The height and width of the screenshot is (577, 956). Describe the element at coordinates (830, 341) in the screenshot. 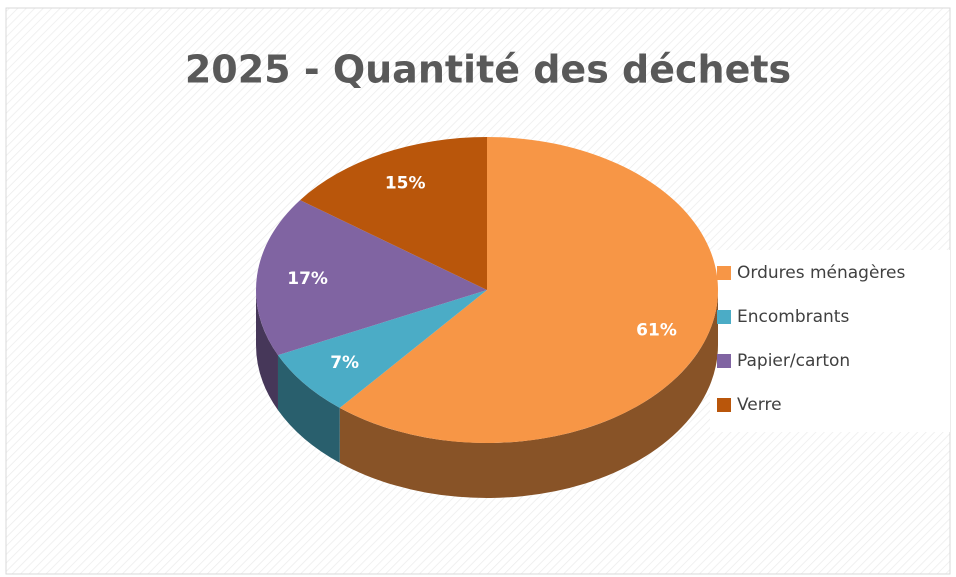

I see `legend-box` at that location.